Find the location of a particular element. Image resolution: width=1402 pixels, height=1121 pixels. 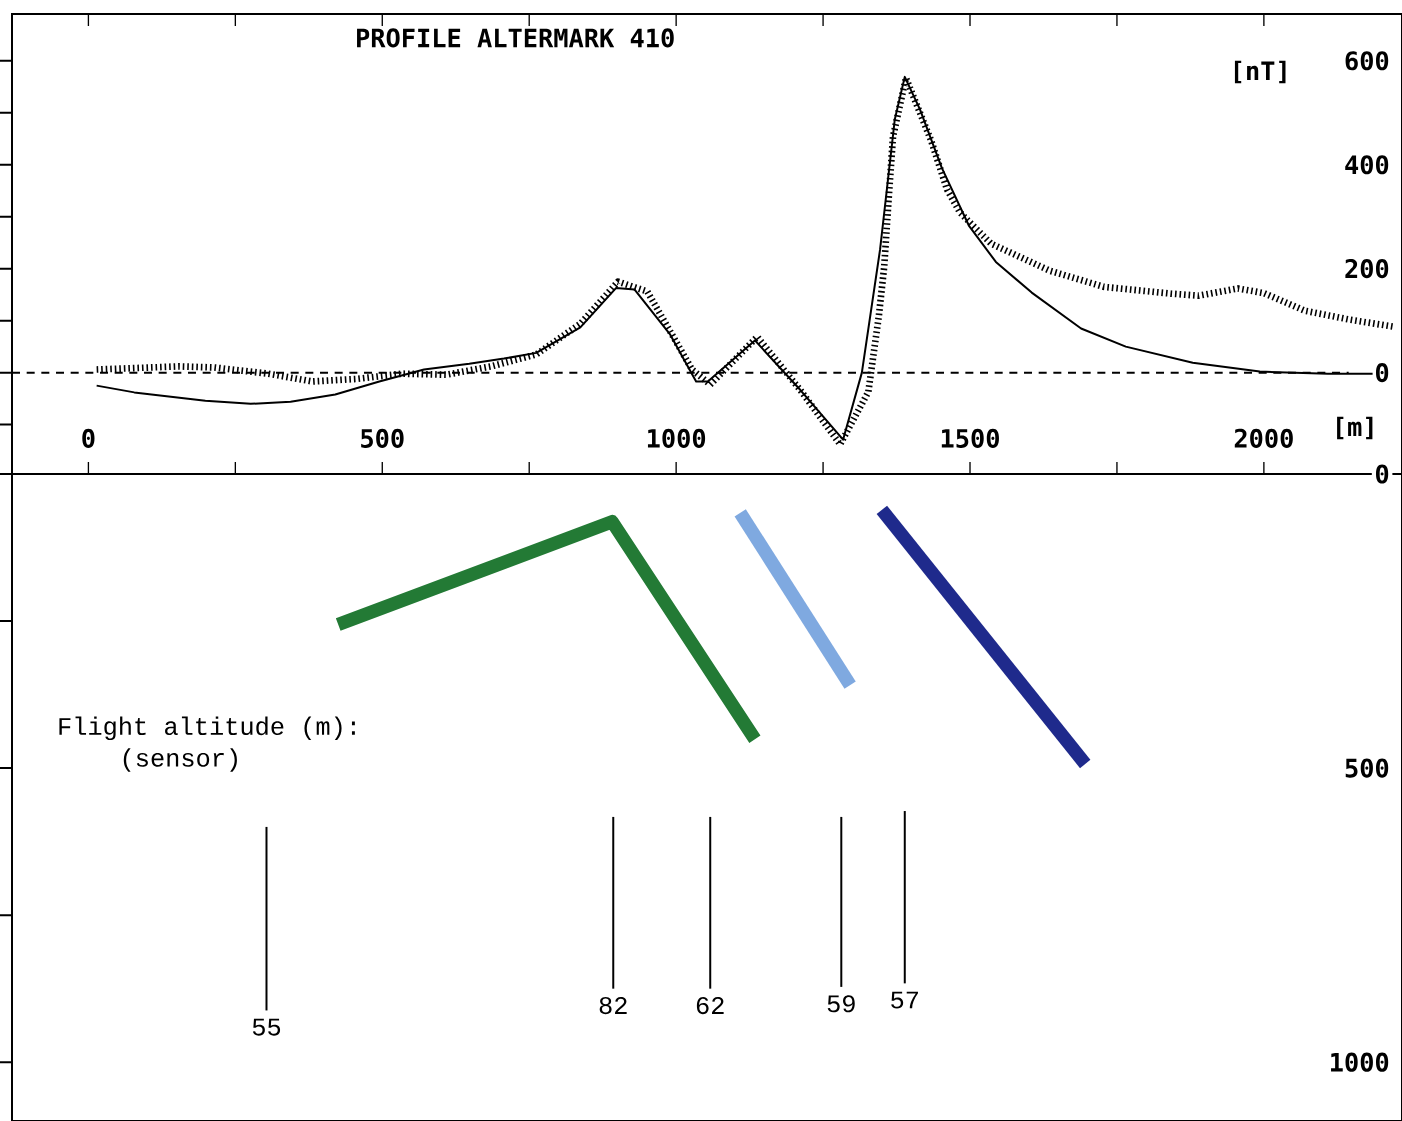

y-axis-title: [nT] is located at coordinates (1260, 72).